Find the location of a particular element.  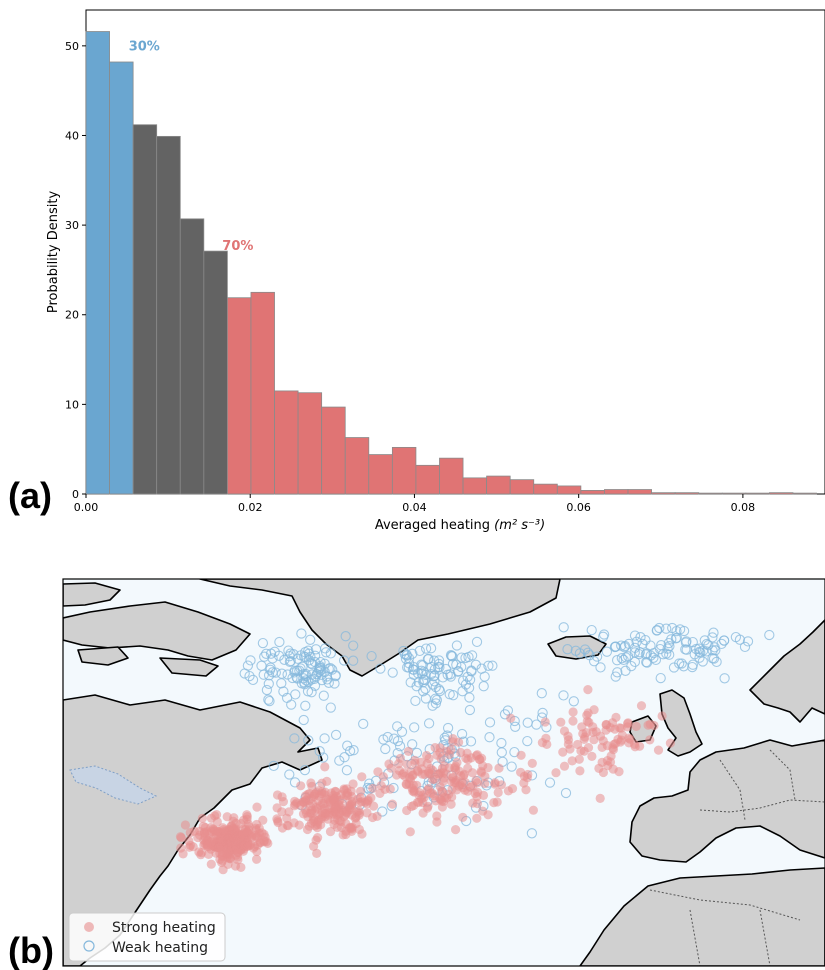

x-tick-label: 0.06 is located at coordinates (578, 507).